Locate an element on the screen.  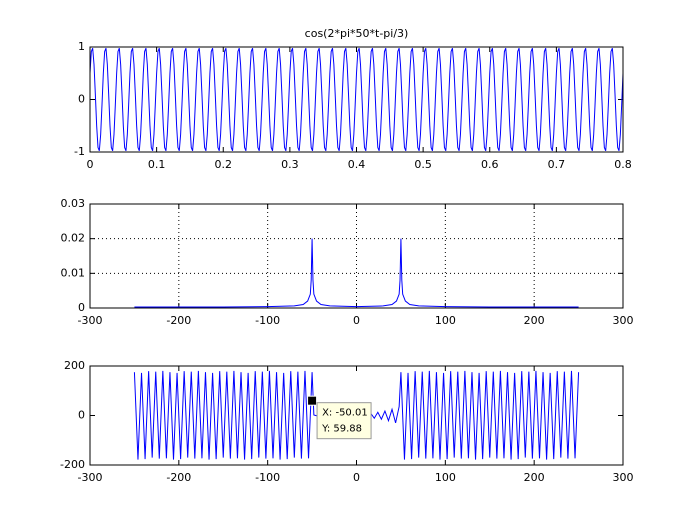
axes-frame is located at coordinates (356, 415).